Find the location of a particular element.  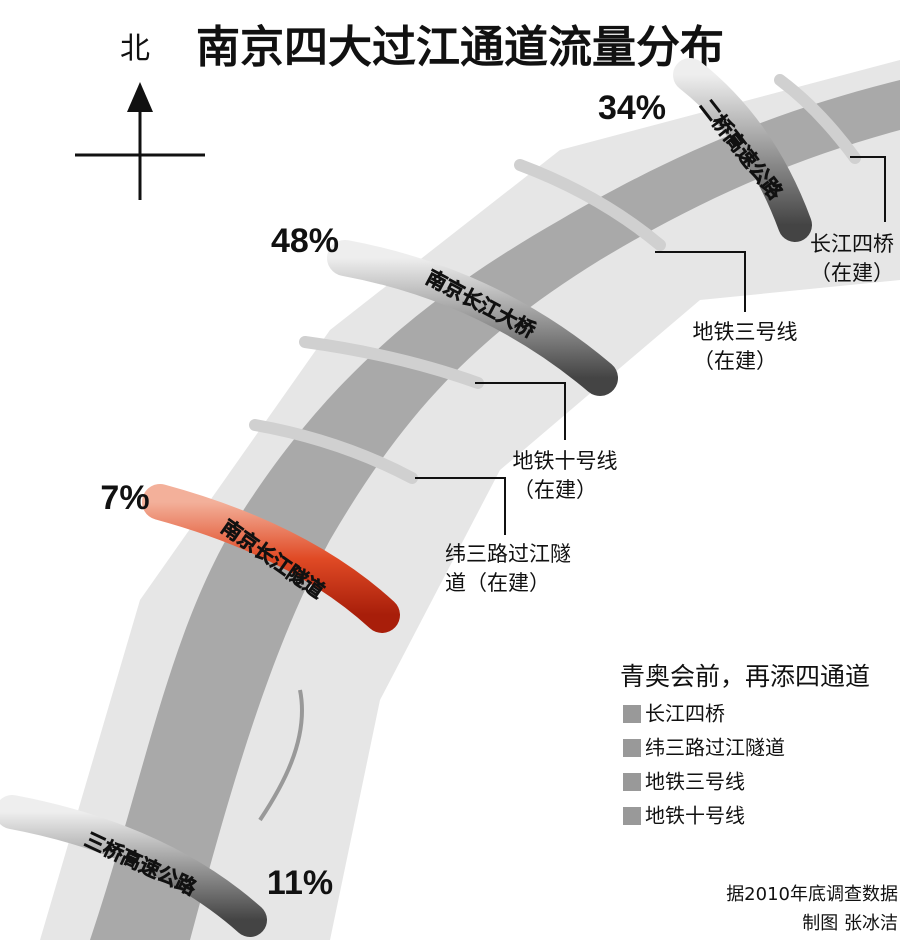

planned-label: 地铁三号线 is located at coordinates (745, 332).